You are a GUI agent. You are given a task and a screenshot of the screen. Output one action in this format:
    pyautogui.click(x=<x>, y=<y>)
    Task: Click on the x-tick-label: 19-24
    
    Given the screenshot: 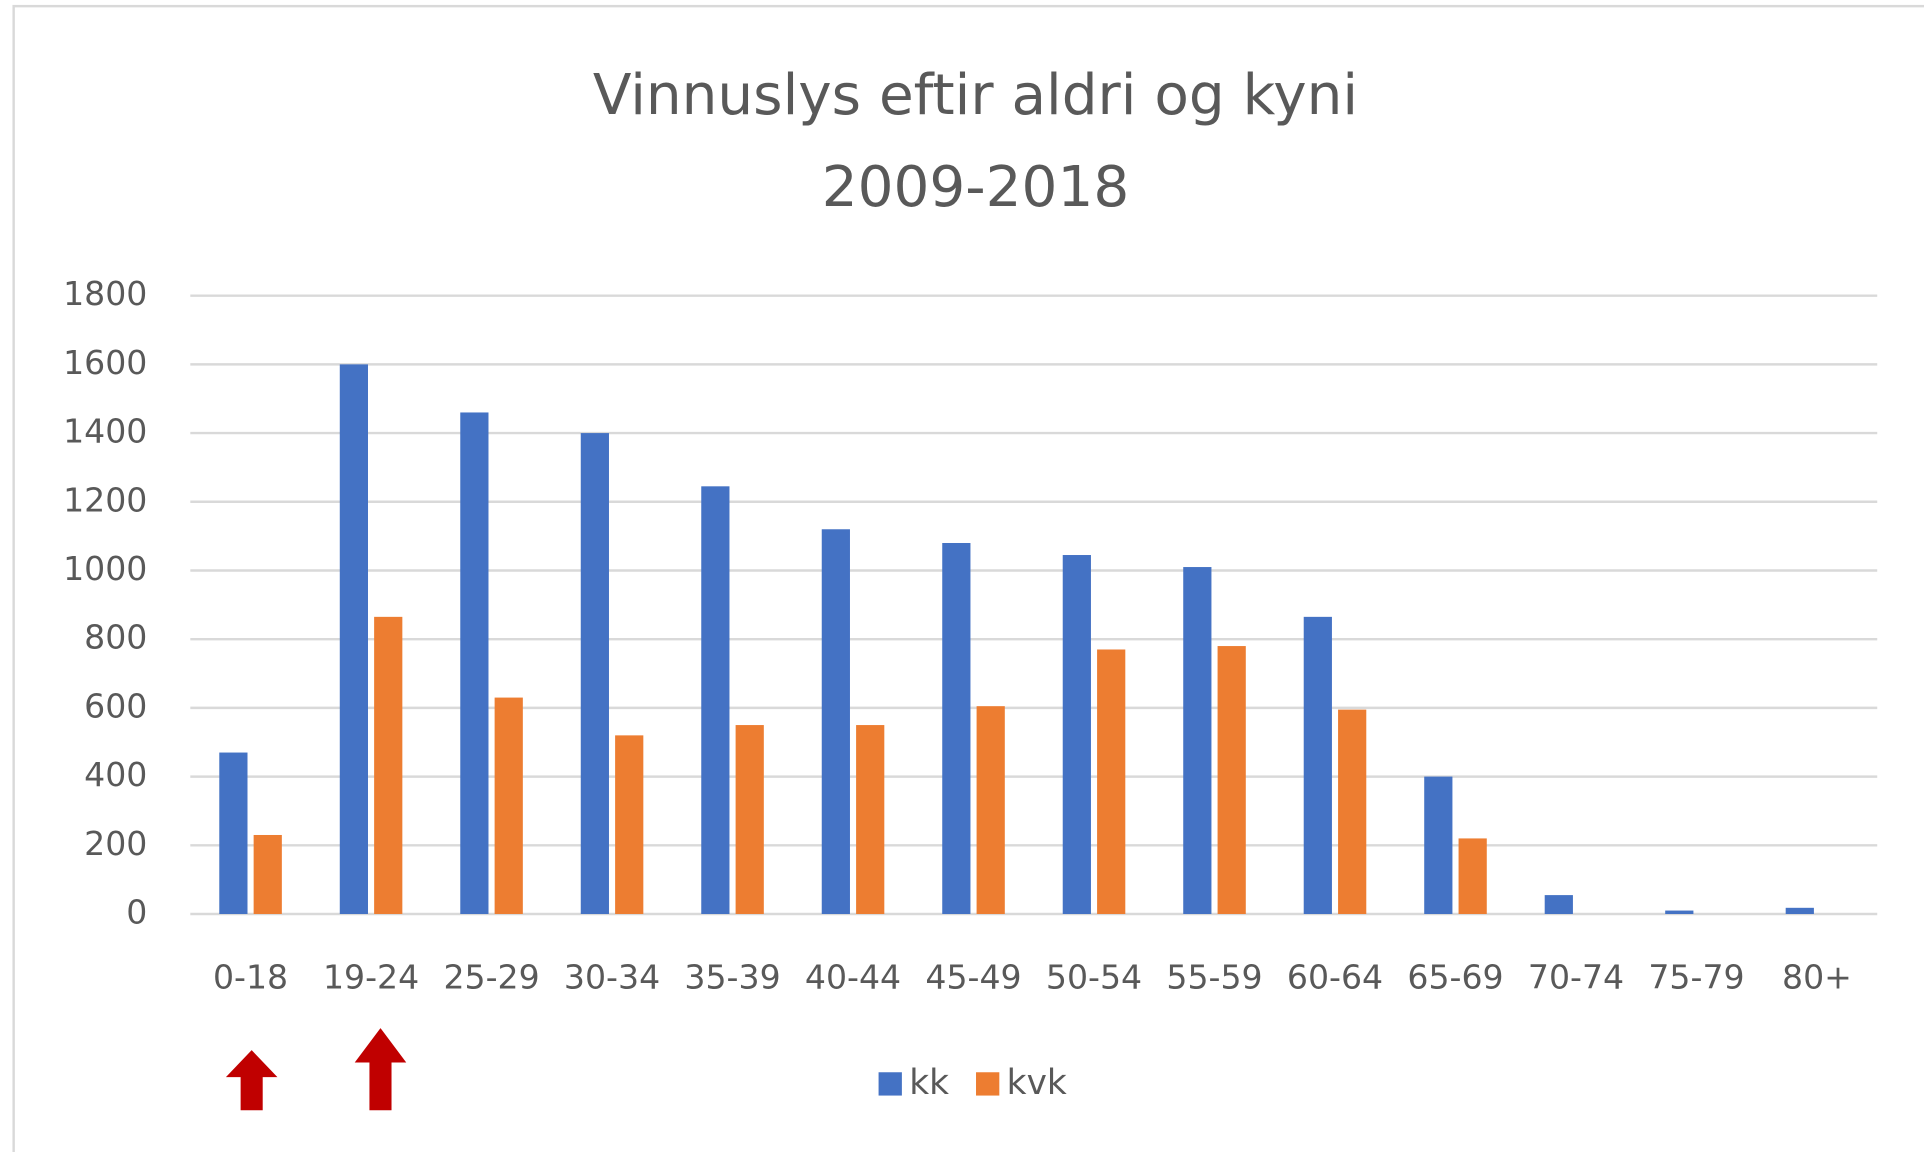 What is the action you would take?
    pyautogui.click(x=371, y=977)
    